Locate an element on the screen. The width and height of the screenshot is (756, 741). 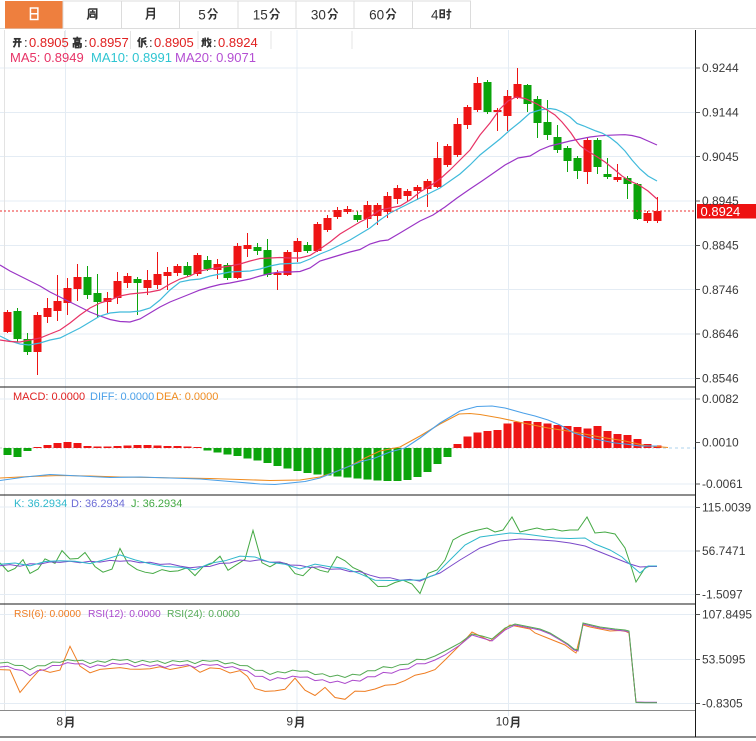
svg-text: DEA: 0.0000 is located at coordinates (187, 397).